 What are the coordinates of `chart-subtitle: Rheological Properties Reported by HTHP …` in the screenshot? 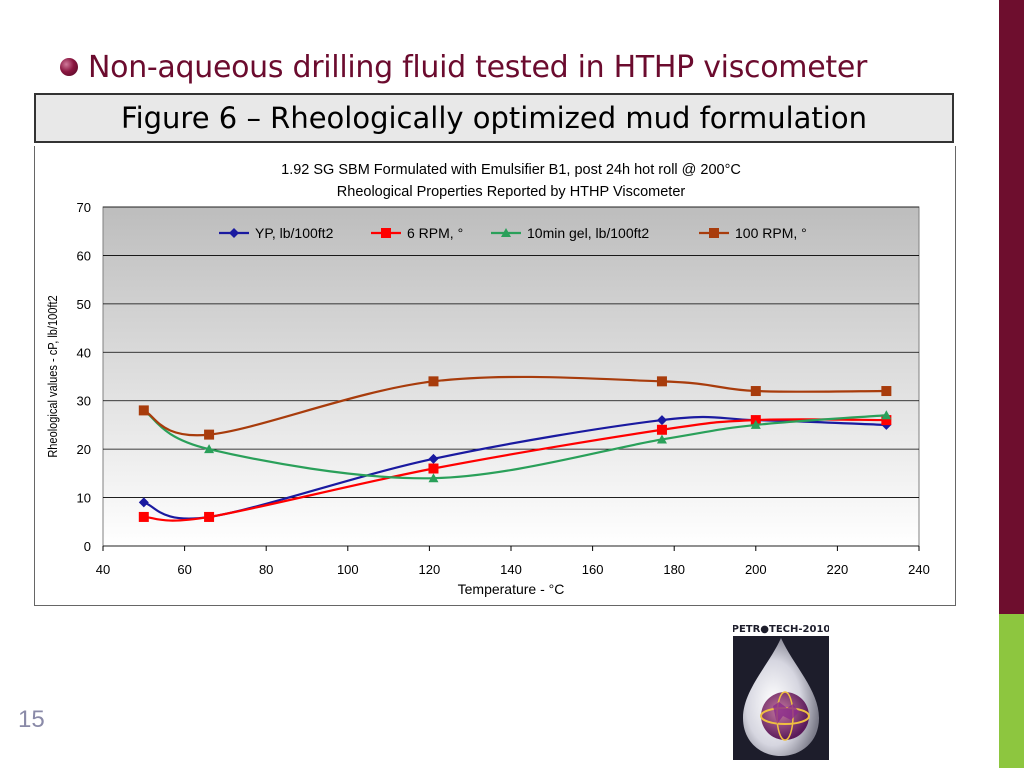 It's located at (511, 192).